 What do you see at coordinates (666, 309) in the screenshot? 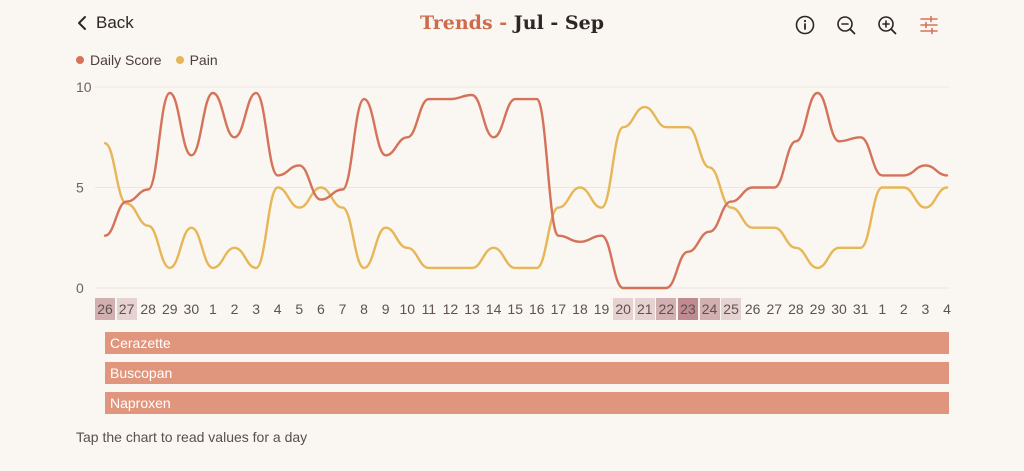
I see `date-label: 22` at bounding box center [666, 309].